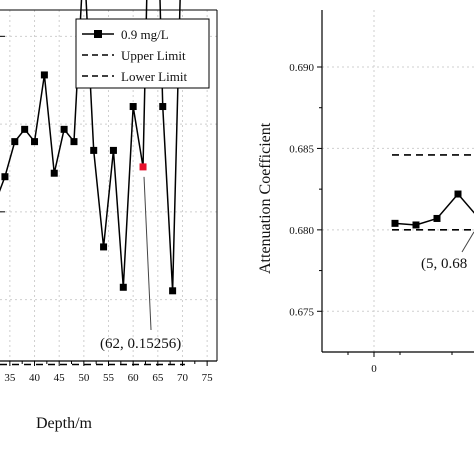  I want to click on right-y-axis-label: Attenuation Coefficient, so click(265, 198).